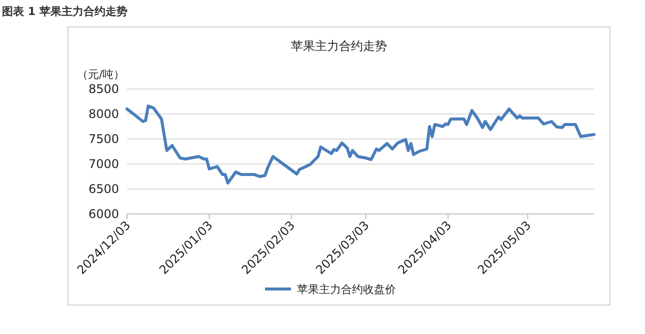 The image size is (645, 334). Describe the element at coordinates (103, 164) in the screenshot. I see `y-tick-label: 7000` at that location.